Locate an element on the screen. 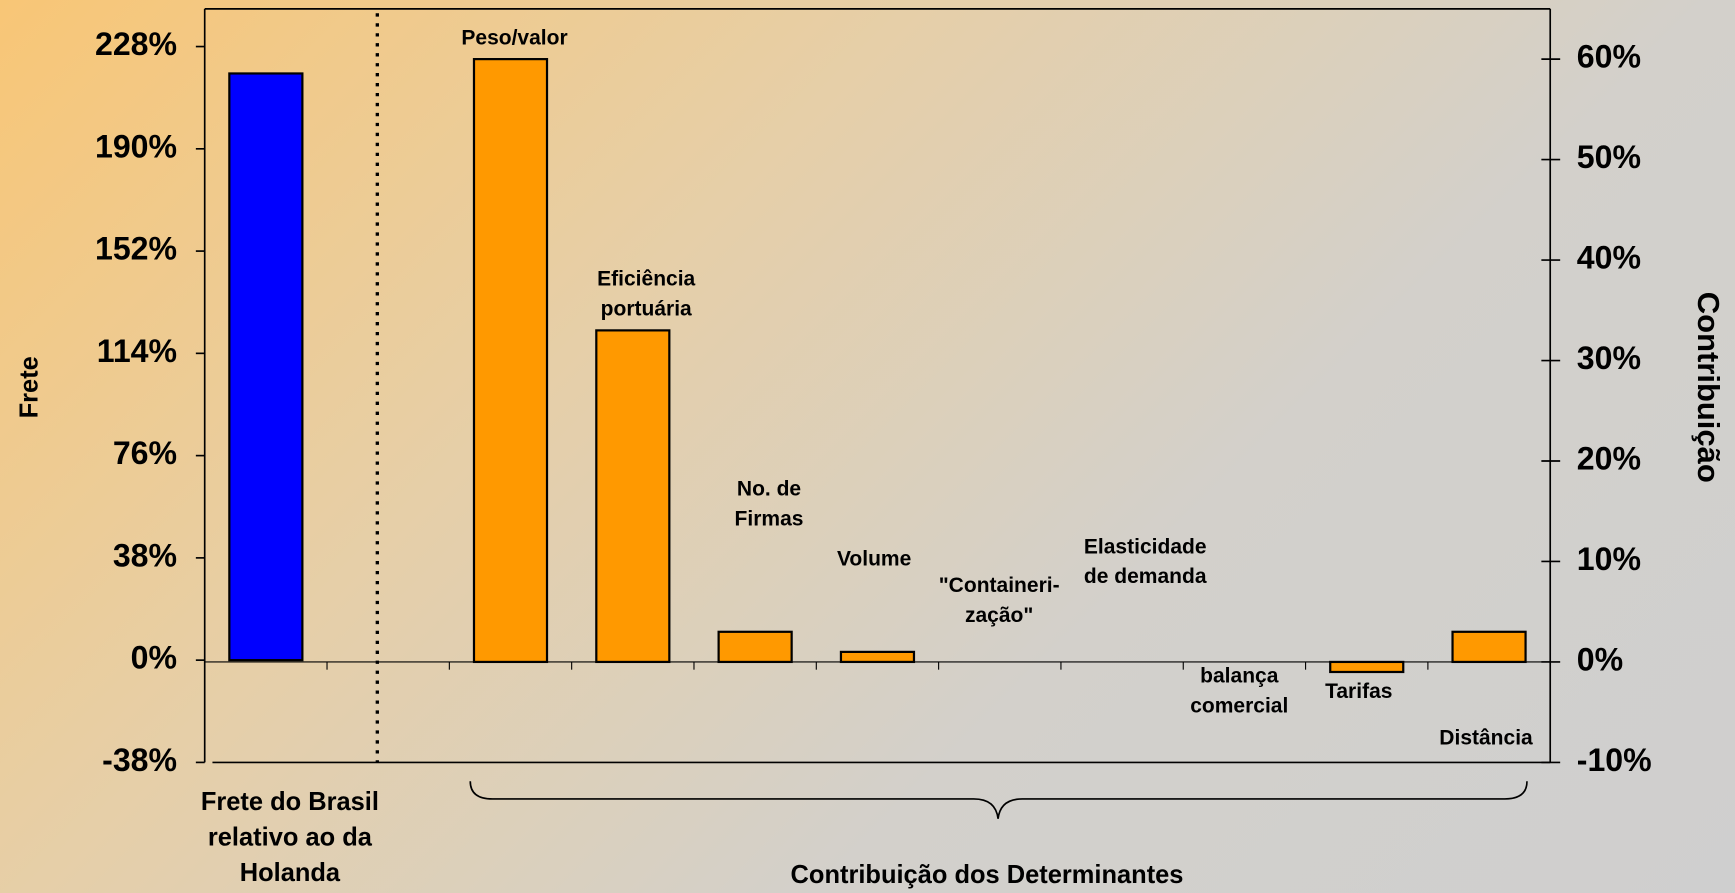 The height and width of the screenshot is (893, 1735). y-axis-label: Frete is located at coordinates (30, 387).